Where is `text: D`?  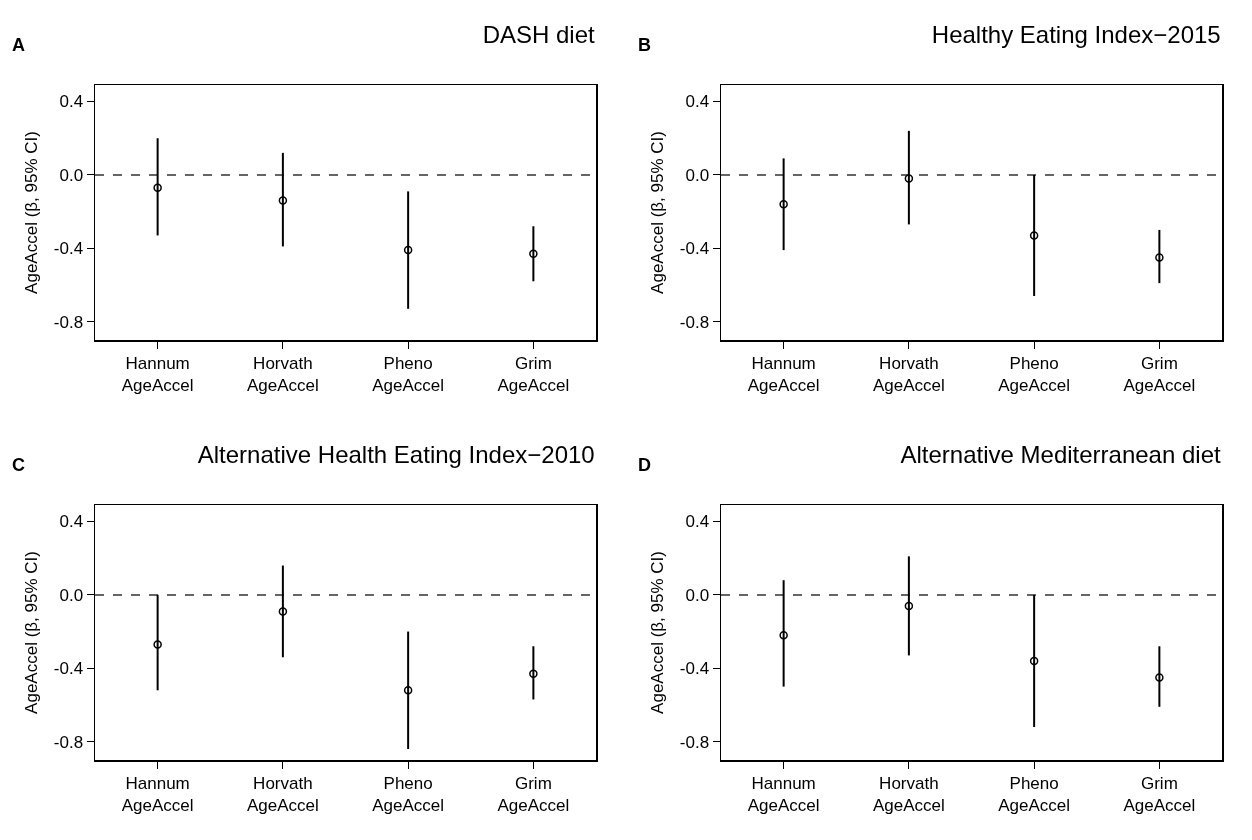
text: D is located at coordinates (644, 465).